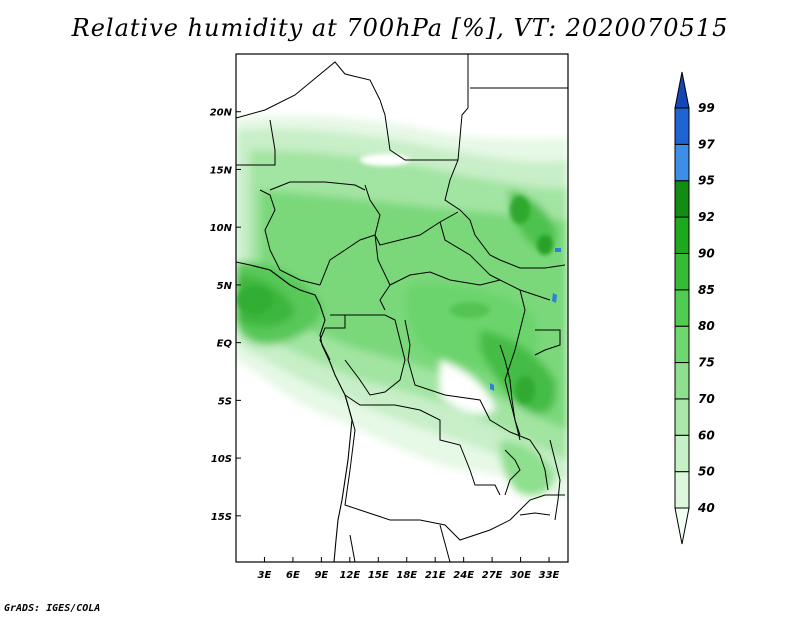  I want to click on grads-credit: GrADS: IGES/COLA, so click(52, 608).